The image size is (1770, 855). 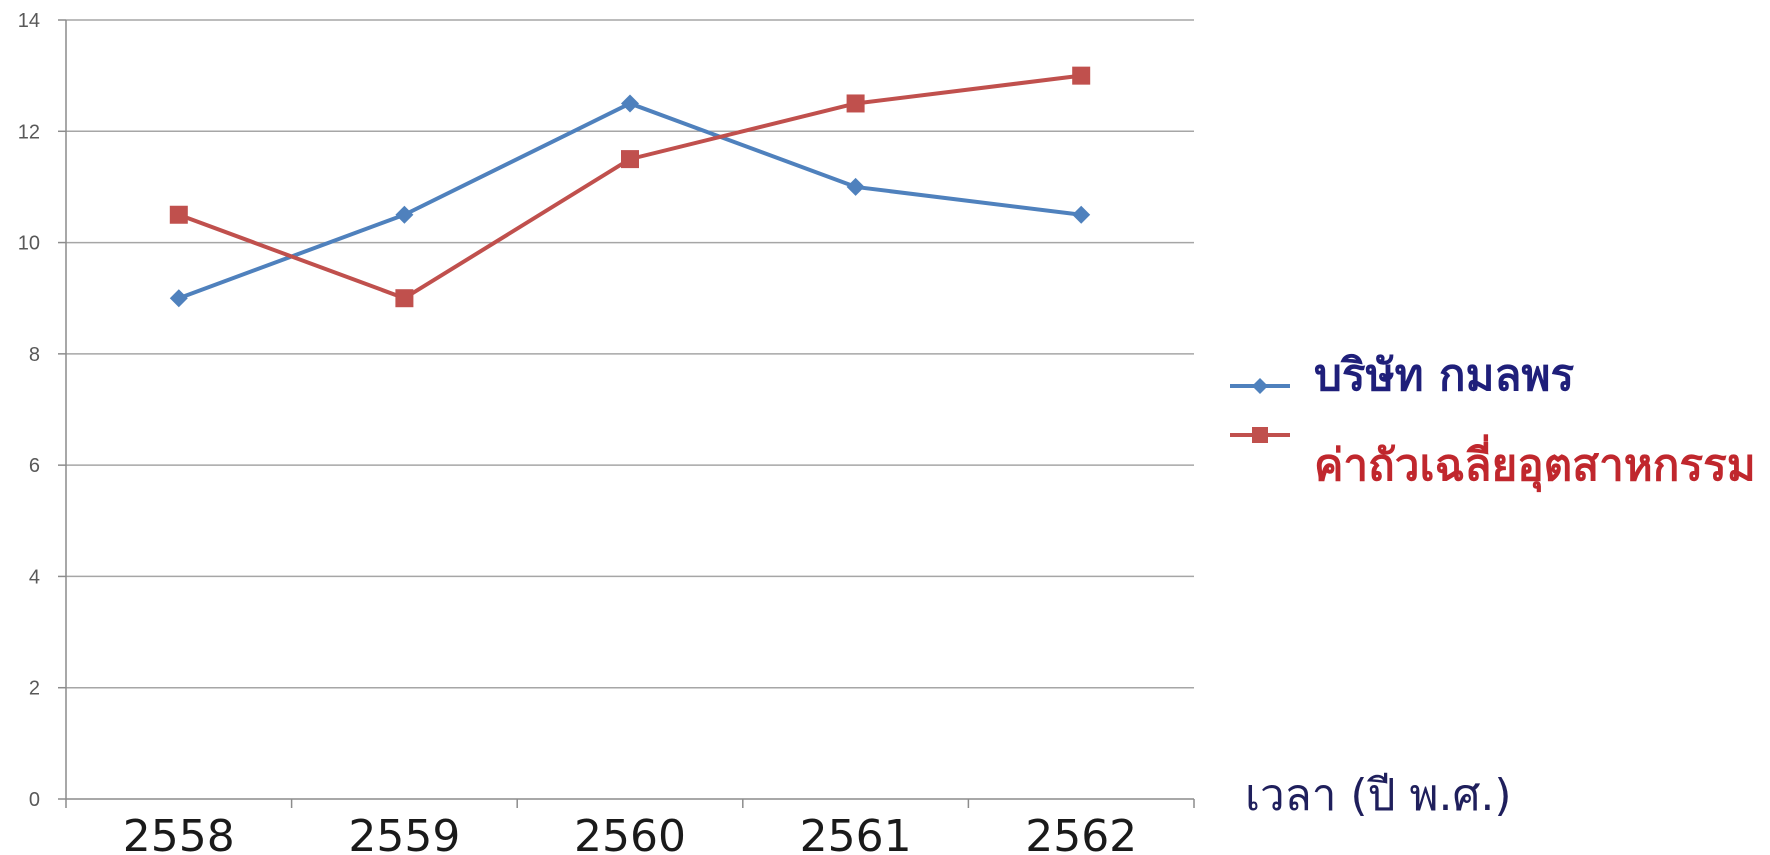 What do you see at coordinates (179, 833) in the screenshot?
I see `x-tick-label: 2558` at bounding box center [179, 833].